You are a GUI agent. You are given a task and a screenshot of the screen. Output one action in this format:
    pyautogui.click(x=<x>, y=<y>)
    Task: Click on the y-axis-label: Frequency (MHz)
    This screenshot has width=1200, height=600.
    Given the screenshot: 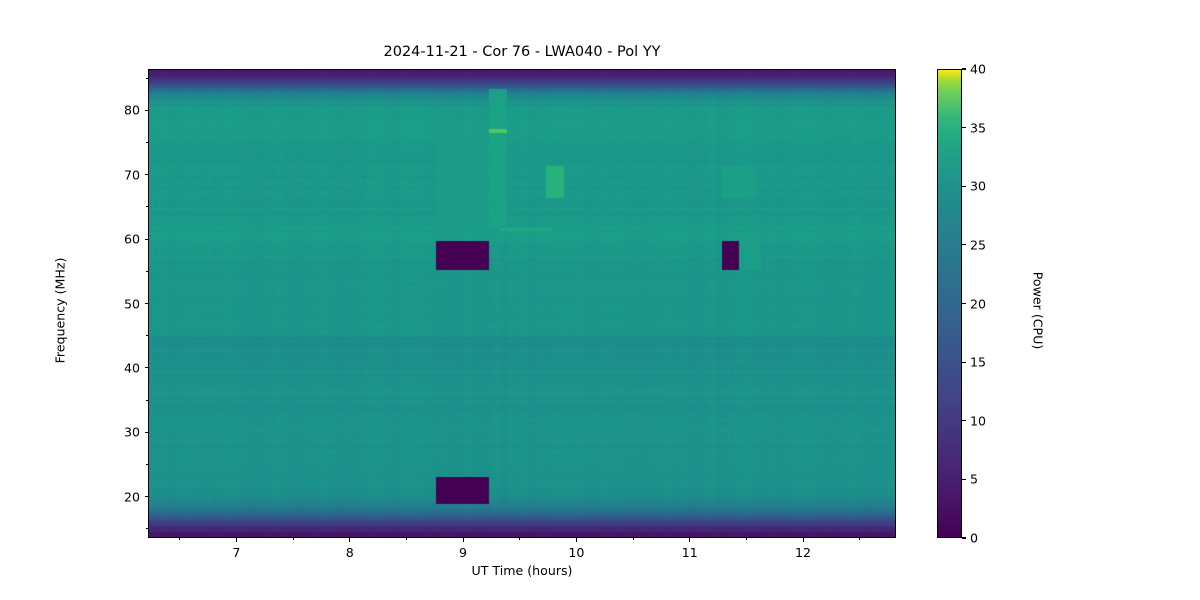 What is the action you would take?
    pyautogui.click(x=60, y=310)
    